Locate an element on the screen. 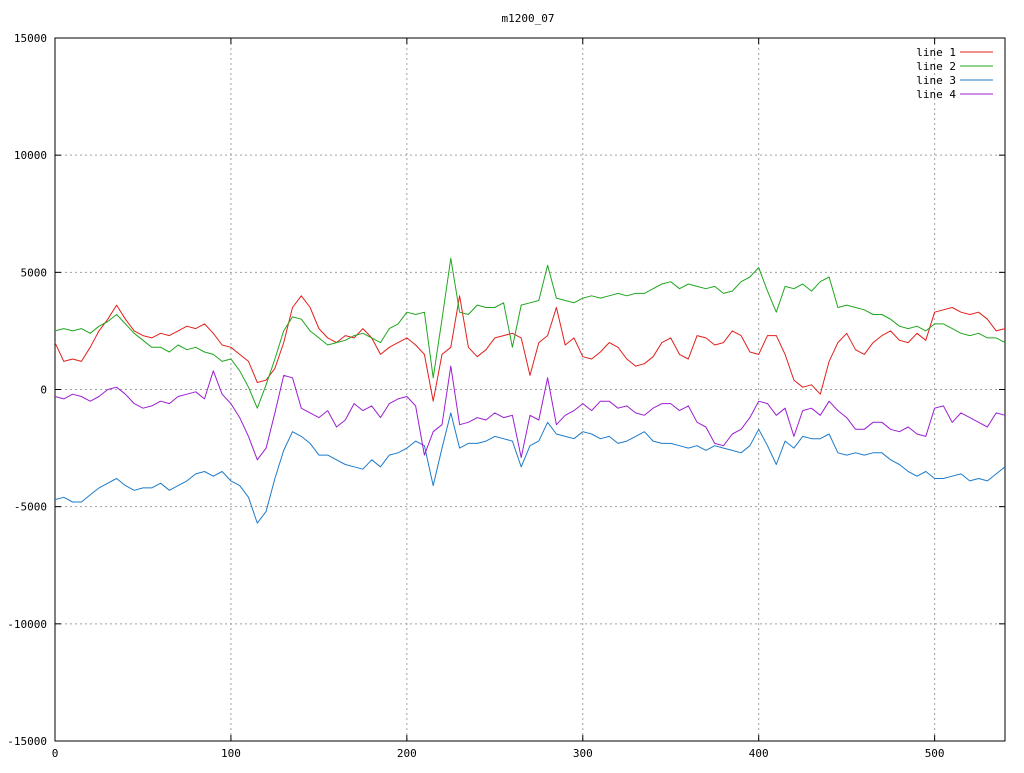  x-tick-label: 300 is located at coordinates (583, 753).